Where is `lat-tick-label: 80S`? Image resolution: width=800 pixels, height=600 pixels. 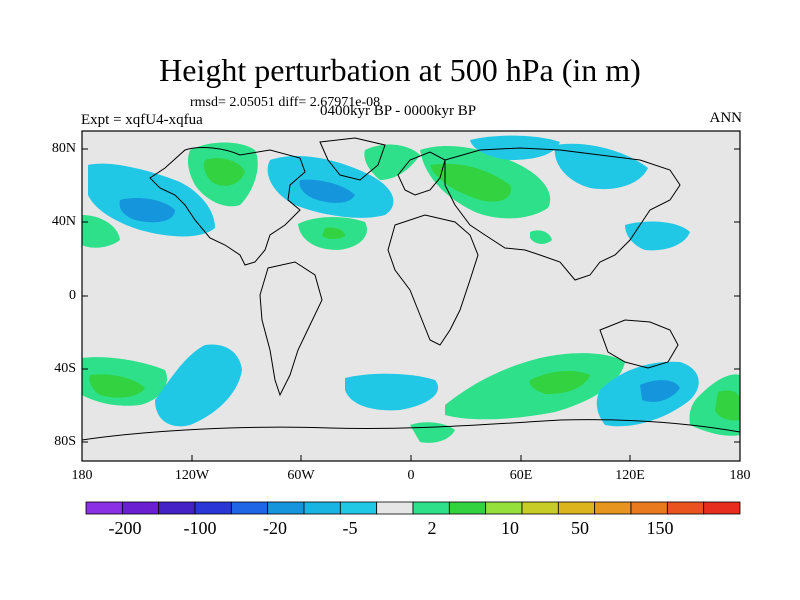 lat-tick-label: 80S is located at coordinates (65, 441).